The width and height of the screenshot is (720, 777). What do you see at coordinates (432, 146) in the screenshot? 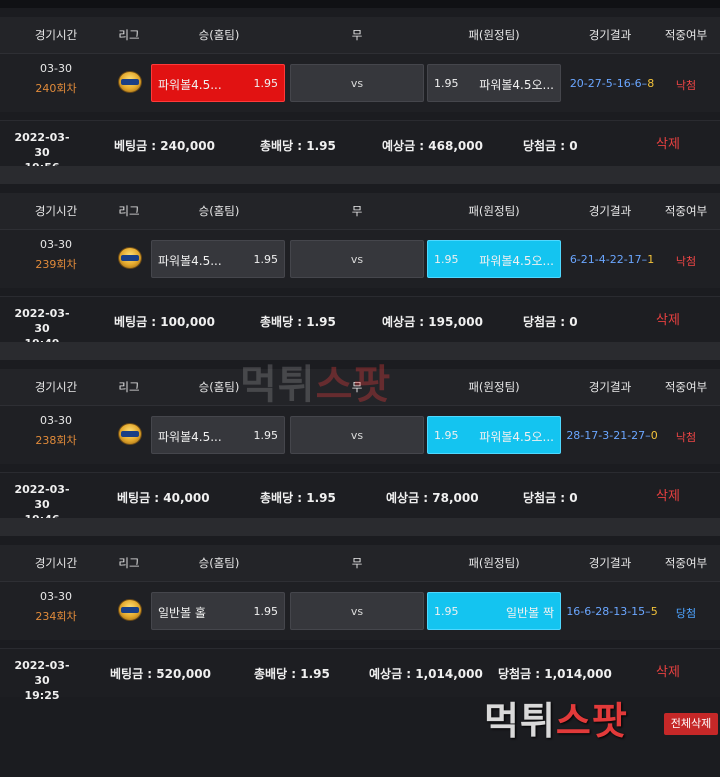
I see `expected-amount: 예상금 : 468,000` at bounding box center [432, 146].